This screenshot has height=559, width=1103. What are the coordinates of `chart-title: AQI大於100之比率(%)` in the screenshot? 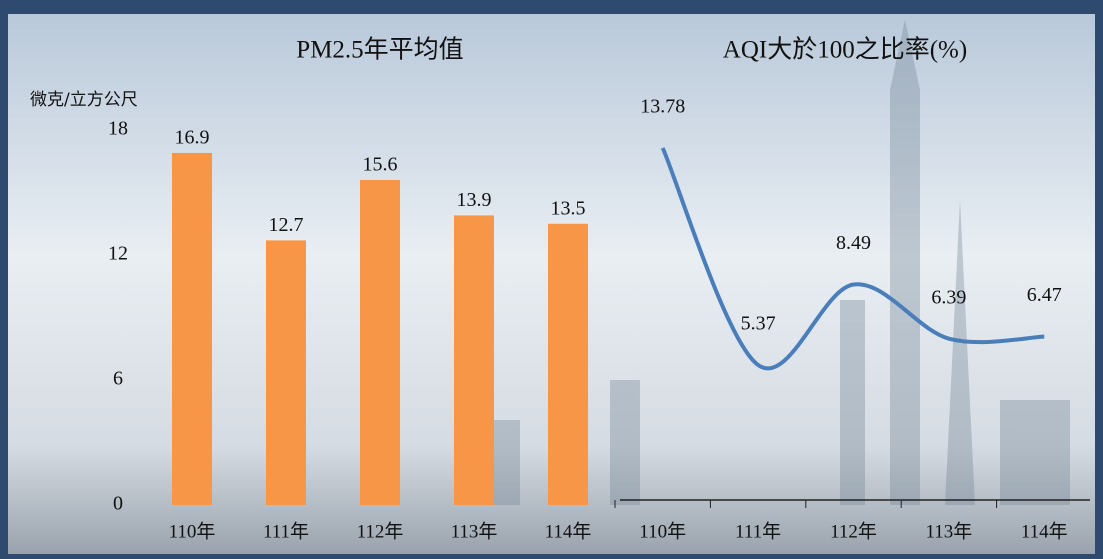 It's located at (845, 50).